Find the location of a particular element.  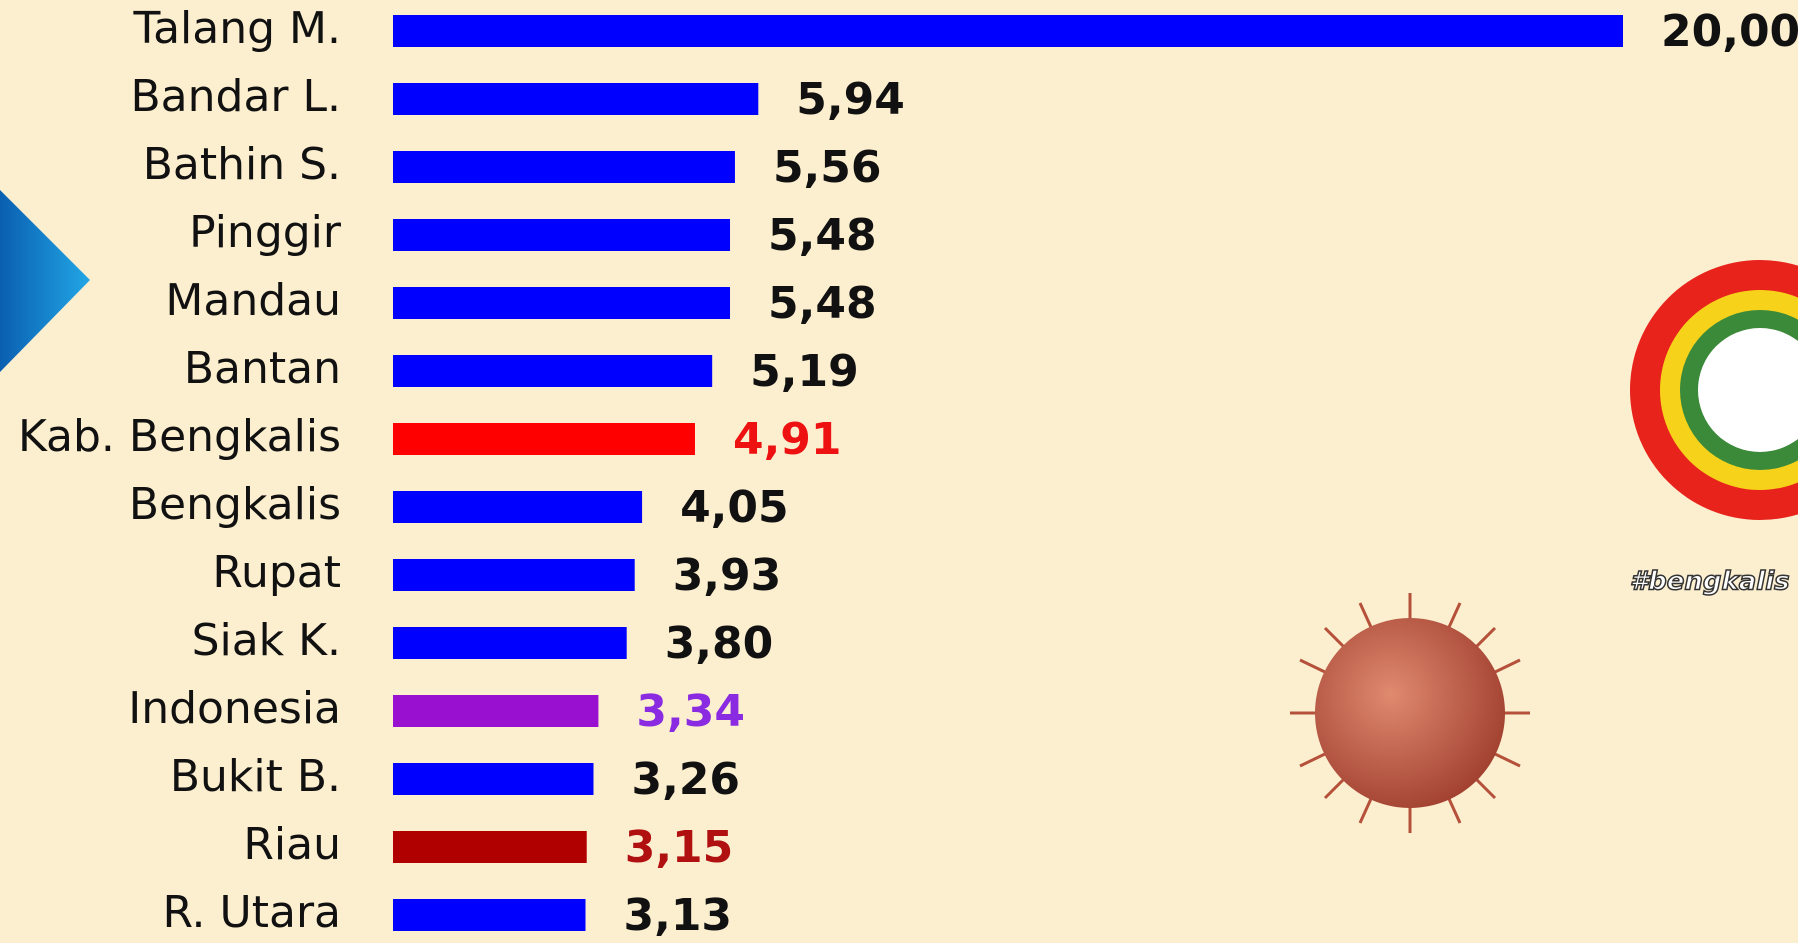

value-label: 3,80 is located at coordinates (719, 643).